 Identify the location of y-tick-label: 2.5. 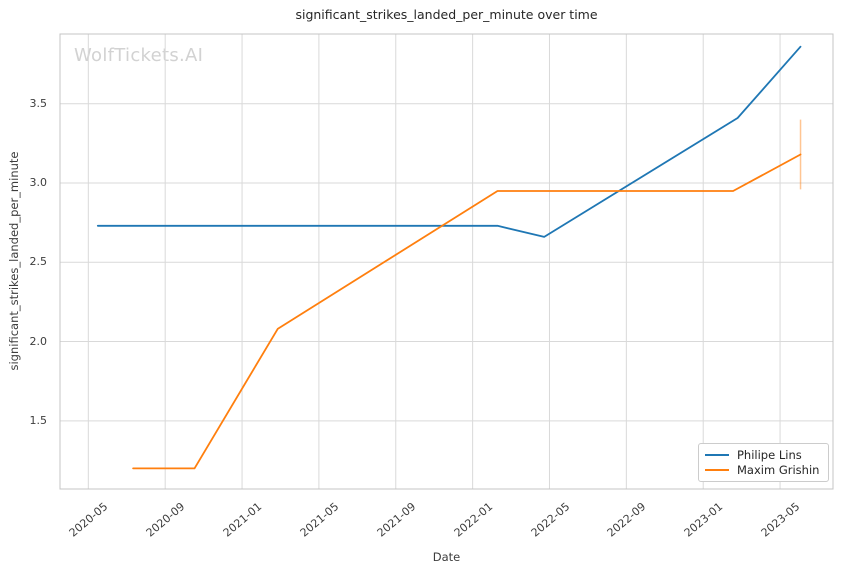
(38, 262).